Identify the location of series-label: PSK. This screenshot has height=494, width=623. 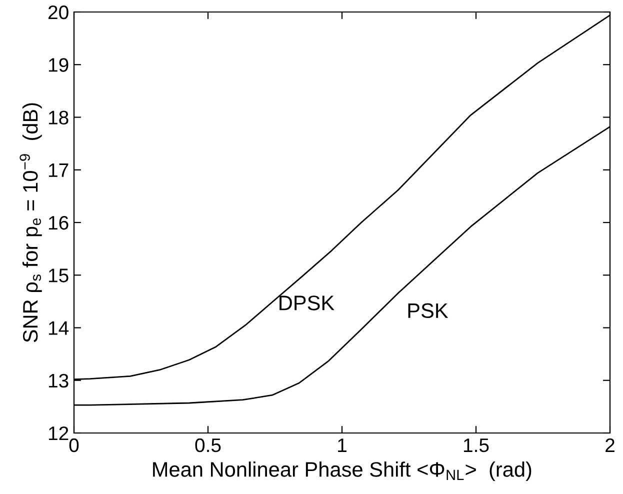
(428, 310).